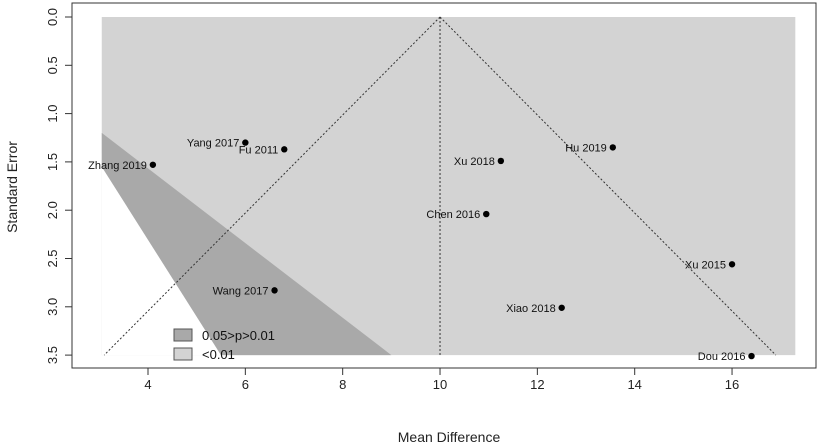  I want to click on x-tick-label: 16, so click(732, 384).